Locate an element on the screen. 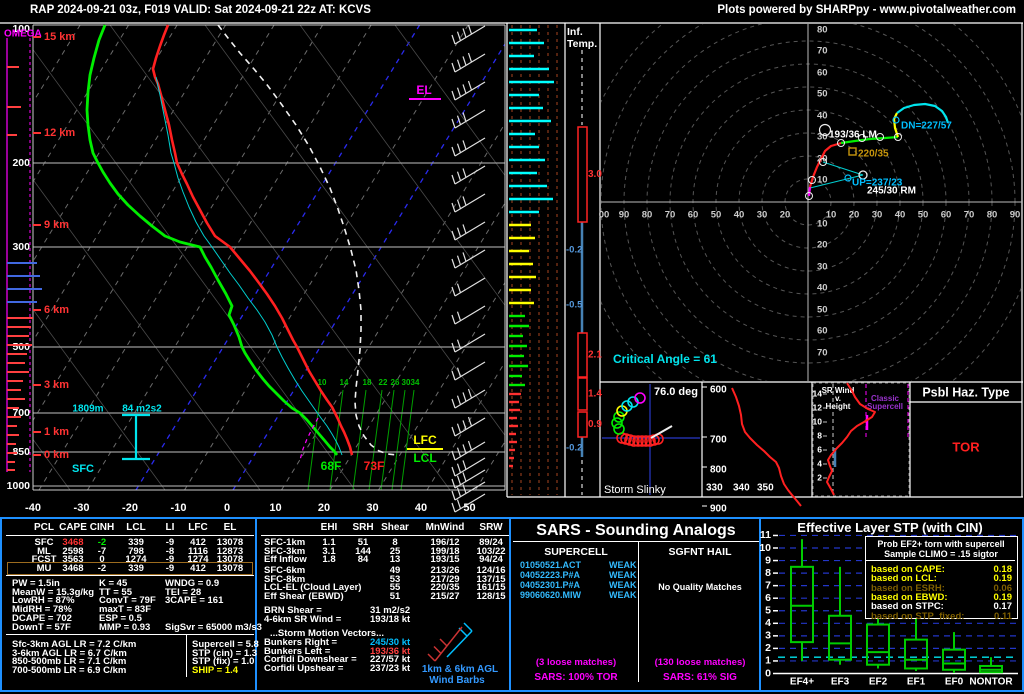 The width and height of the screenshot is (1024, 694). slinky-circle is located at coordinates (627, 406).